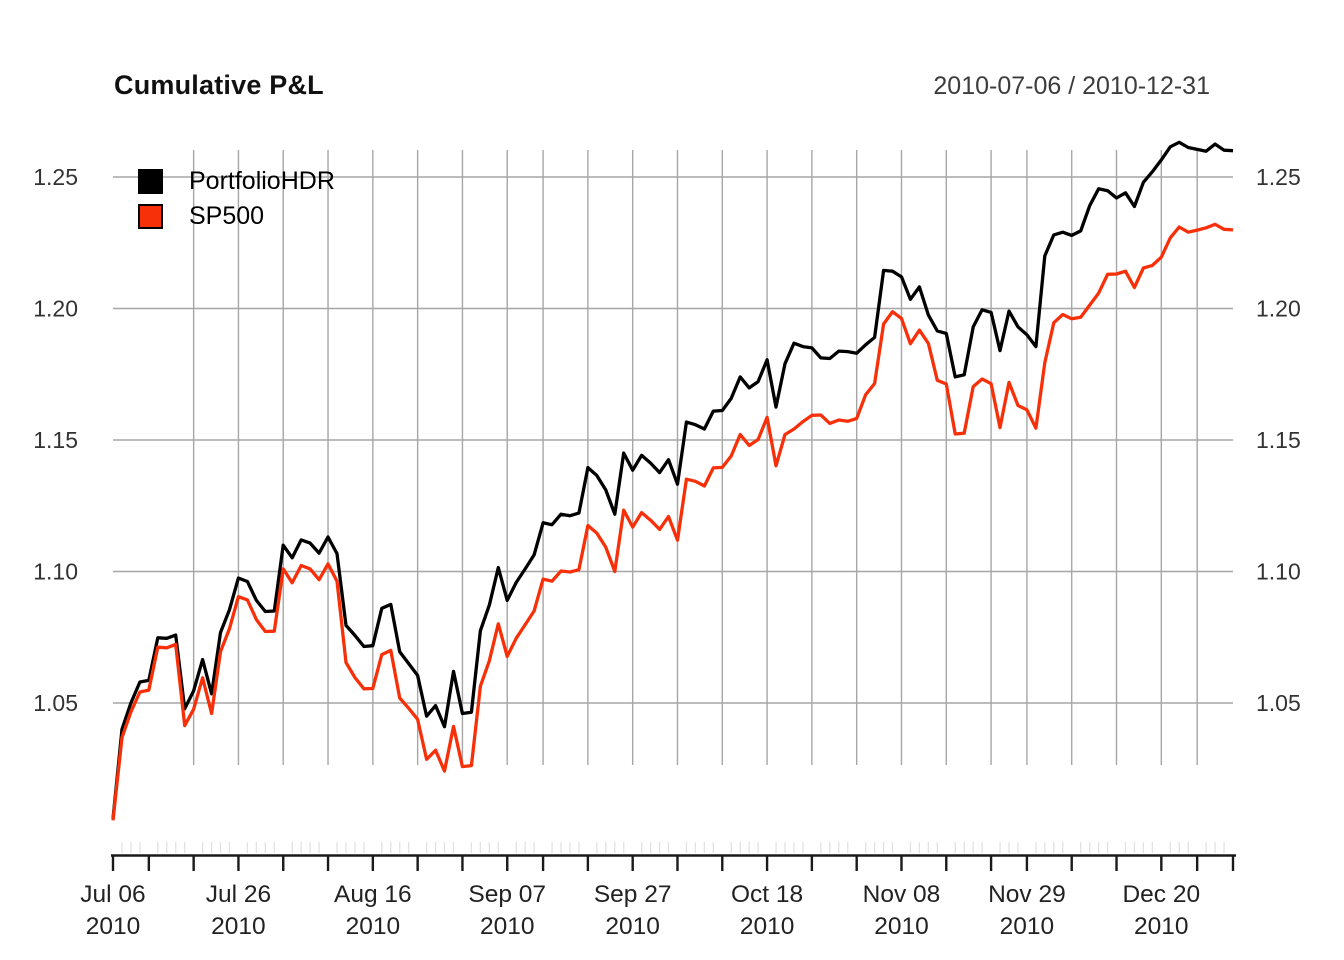 The height and width of the screenshot is (960, 1344). I want to click on x-tick-label: Nov 08, so click(902, 894).